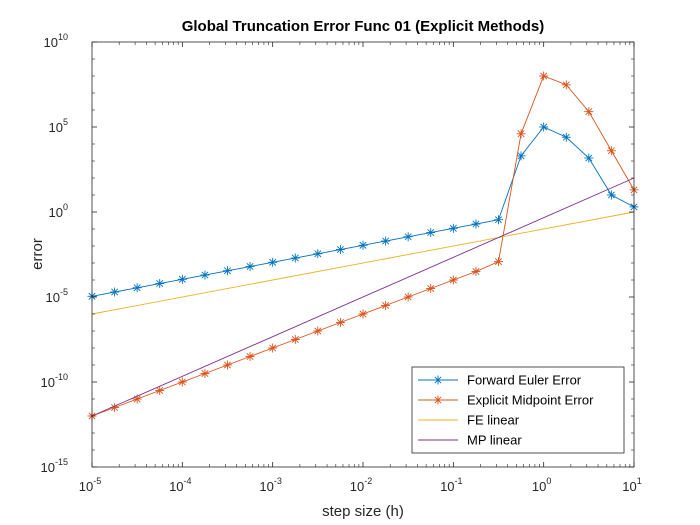 The image size is (700, 525). What do you see at coordinates (54, 466) in the screenshot?
I see `y-tick-label: 10⁻¹⁵` at bounding box center [54, 466].